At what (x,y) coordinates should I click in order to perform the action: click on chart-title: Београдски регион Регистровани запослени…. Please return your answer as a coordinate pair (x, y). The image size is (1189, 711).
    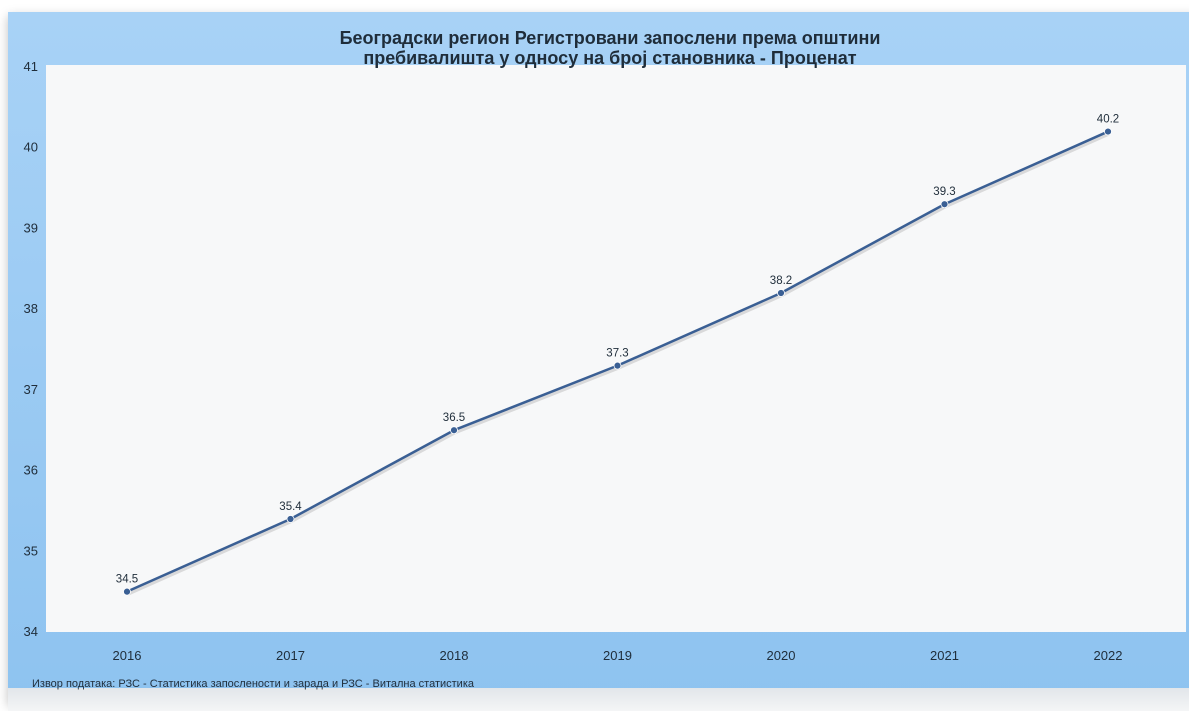
    Looking at the image, I should click on (610, 48).